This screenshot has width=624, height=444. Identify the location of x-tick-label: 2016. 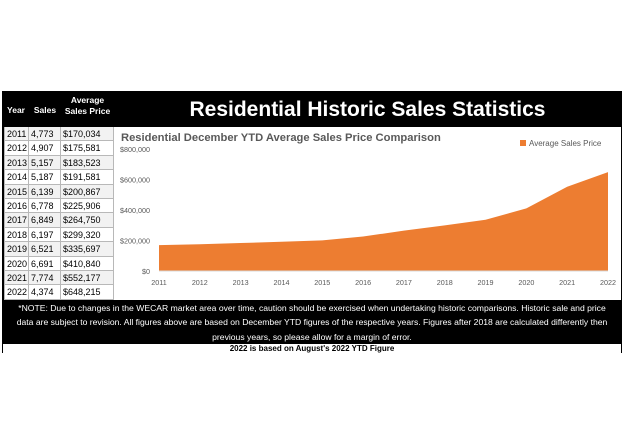
(363, 282).